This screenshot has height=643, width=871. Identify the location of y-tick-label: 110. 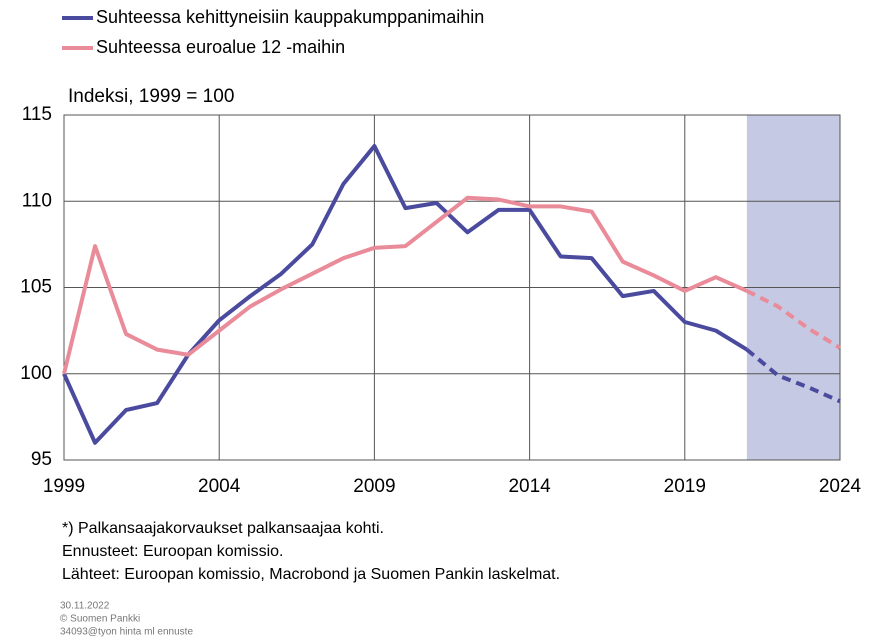
(37, 200).